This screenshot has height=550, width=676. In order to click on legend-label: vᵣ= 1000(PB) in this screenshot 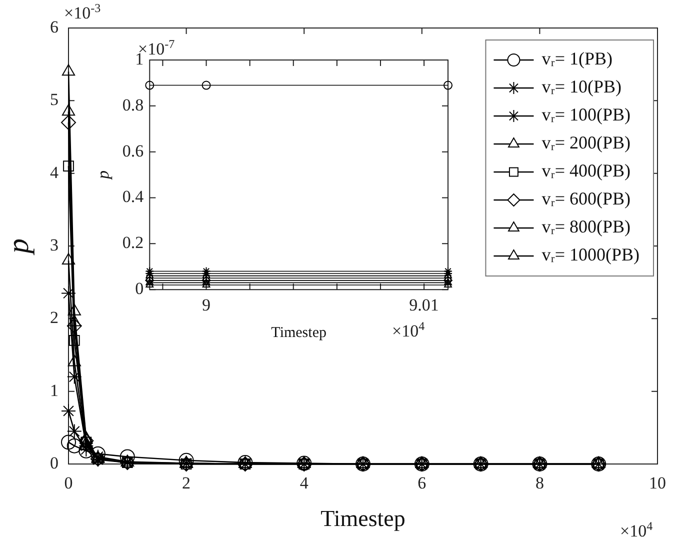, I will do `click(591, 254)`.